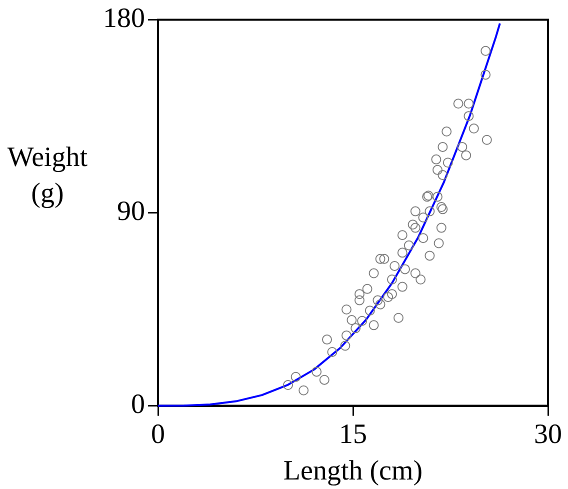 Image resolution: width=568 pixels, height=489 pixels. I want to click on x-tick-label: 0, so click(158, 434).